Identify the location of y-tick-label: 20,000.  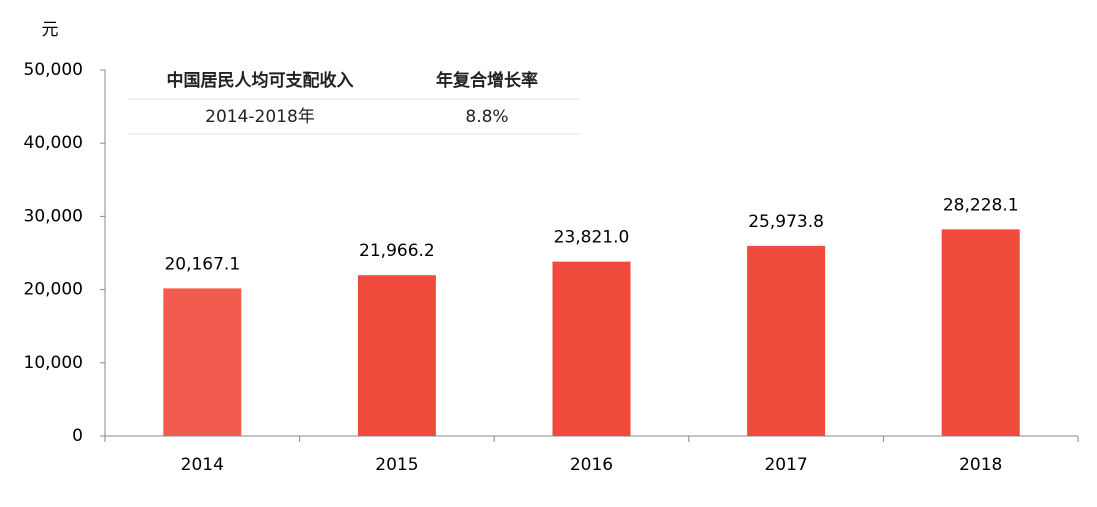
(53, 290).